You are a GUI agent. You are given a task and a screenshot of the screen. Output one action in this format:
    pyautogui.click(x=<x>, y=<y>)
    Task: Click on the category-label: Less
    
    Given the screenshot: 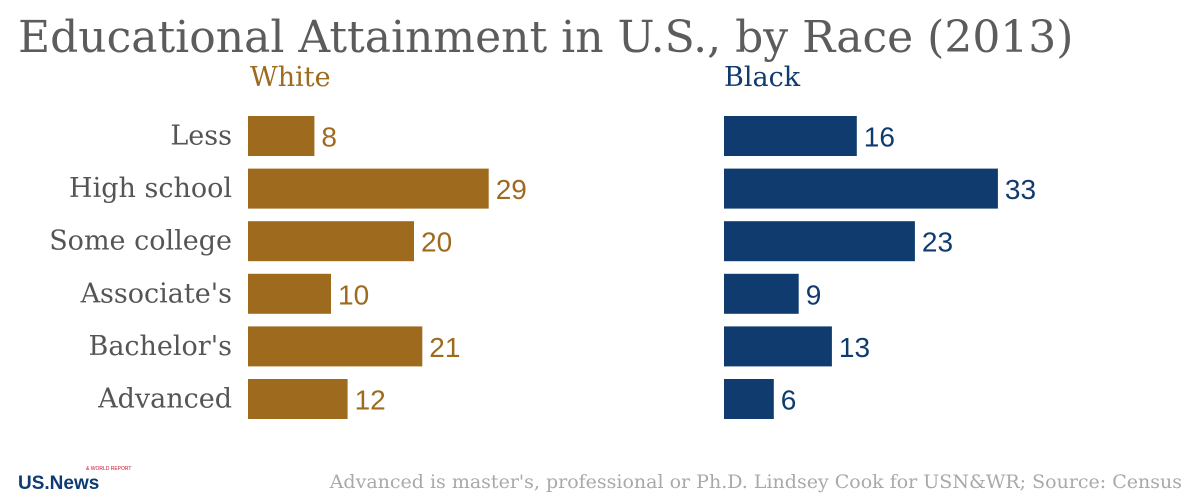 What is the action you would take?
    pyautogui.click(x=201, y=136)
    